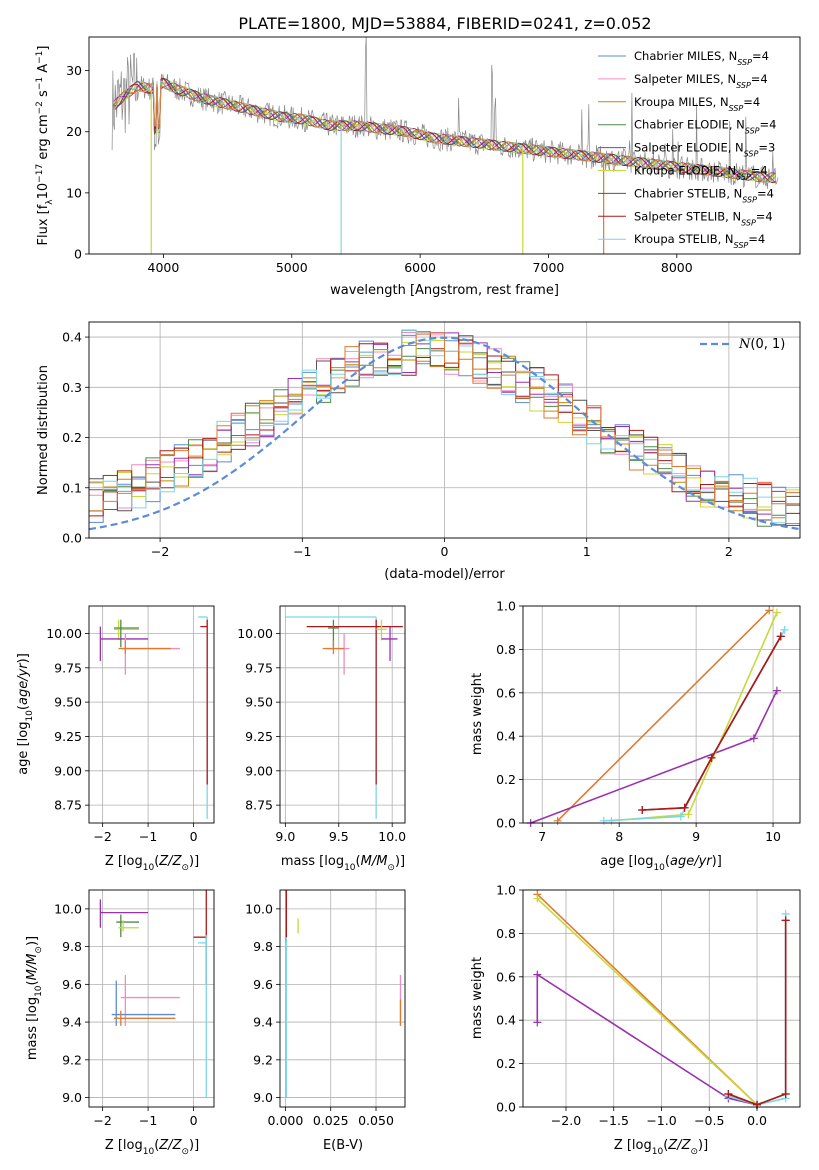  What do you see at coordinates (445, 551) in the screenshot?
I see `residuals-xtick-label: 0` at bounding box center [445, 551].